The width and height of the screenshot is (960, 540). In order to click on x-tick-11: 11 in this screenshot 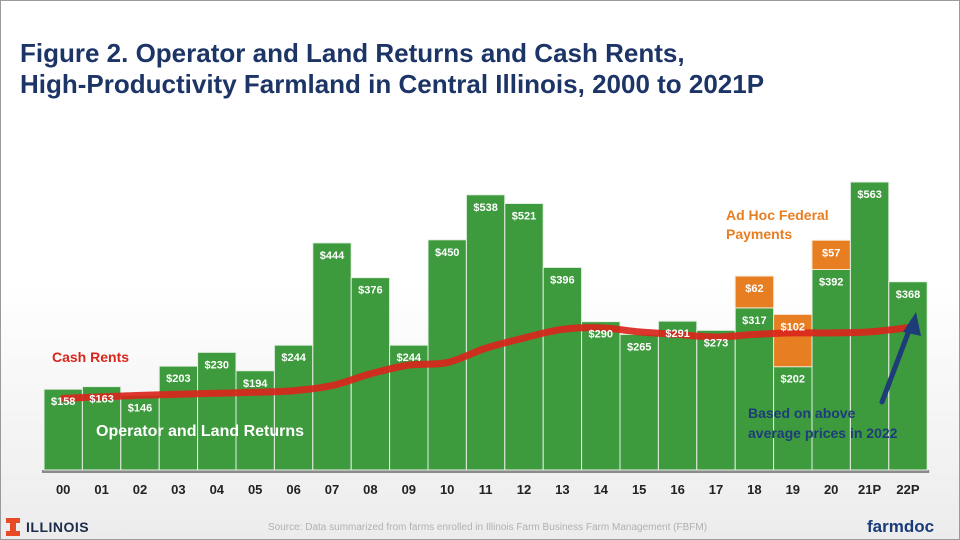, I will do `click(486, 489)`.